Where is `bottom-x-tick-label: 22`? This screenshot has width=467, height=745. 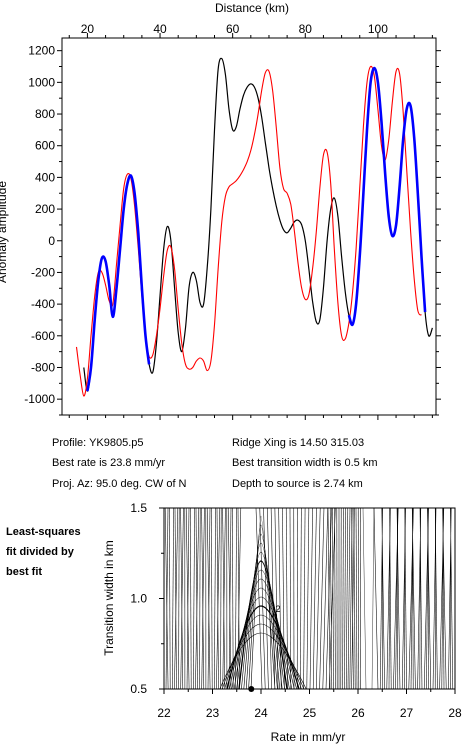
bottom-x-tick-label: 22 is located at coordinates (164, 713).